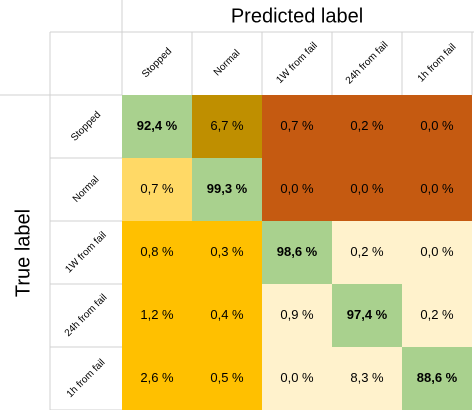 This screenshot has width=474, height=410. I want to click on cell-label: 88,6 %, so click(437, 377).